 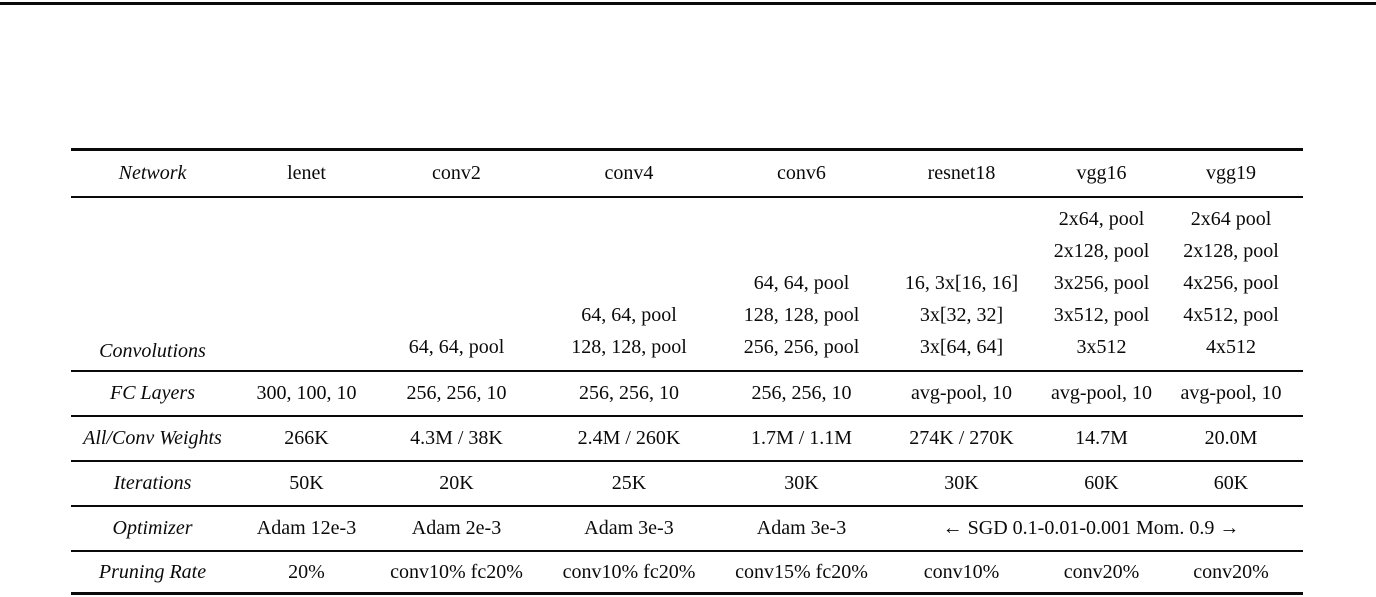 What do you see at coordinates (961, 439) in the screenshot?
I see `cell-weights-resnet18: 274K / 270K` at bounding box center [961, 439].